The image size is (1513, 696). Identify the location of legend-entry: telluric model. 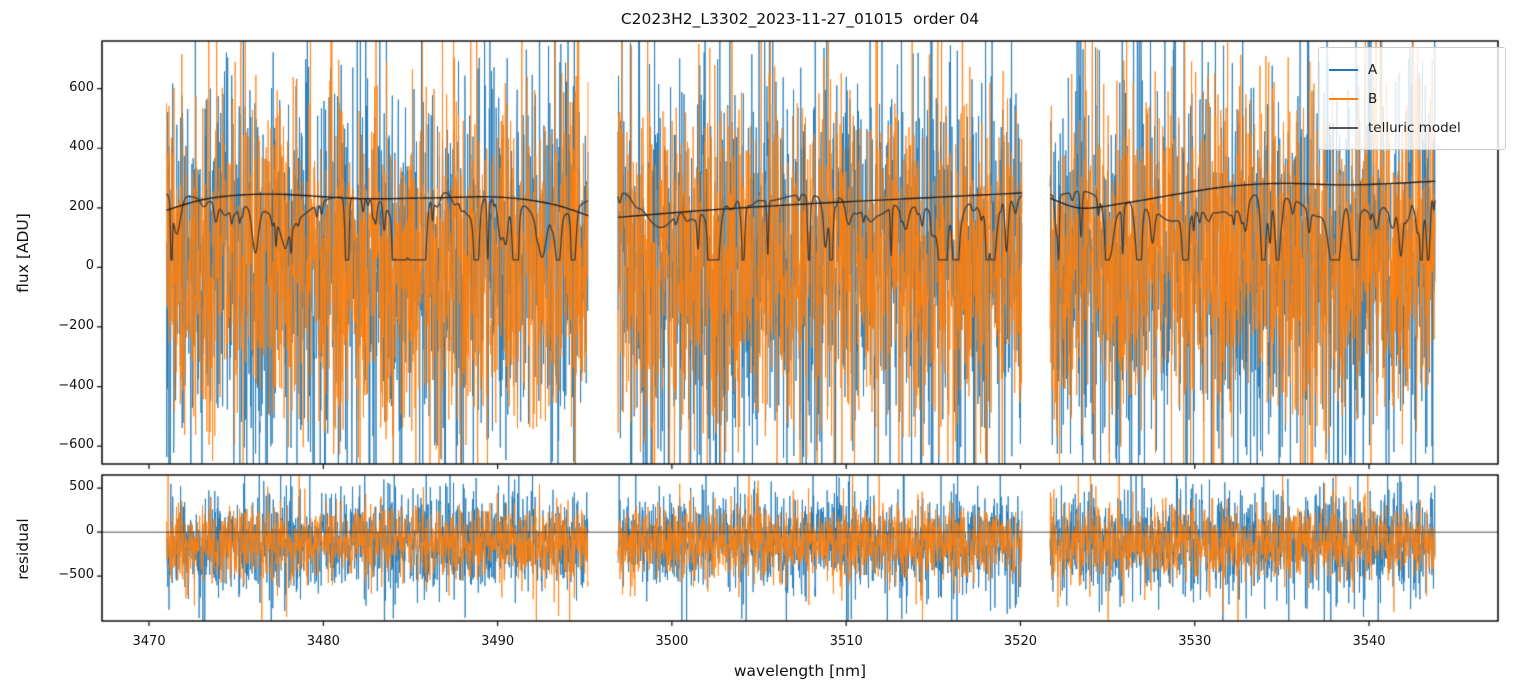
(1412, 127).